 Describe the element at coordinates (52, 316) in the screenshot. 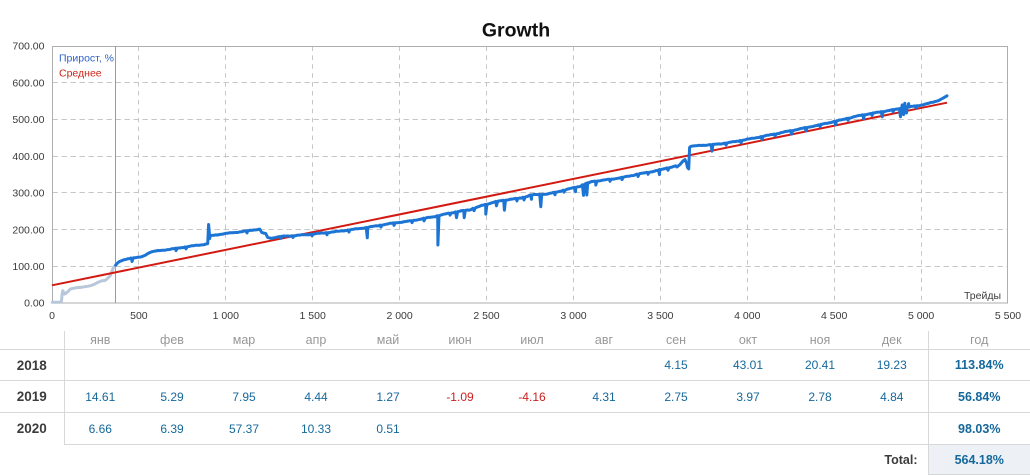

I see `svg-text: 0` at that location.